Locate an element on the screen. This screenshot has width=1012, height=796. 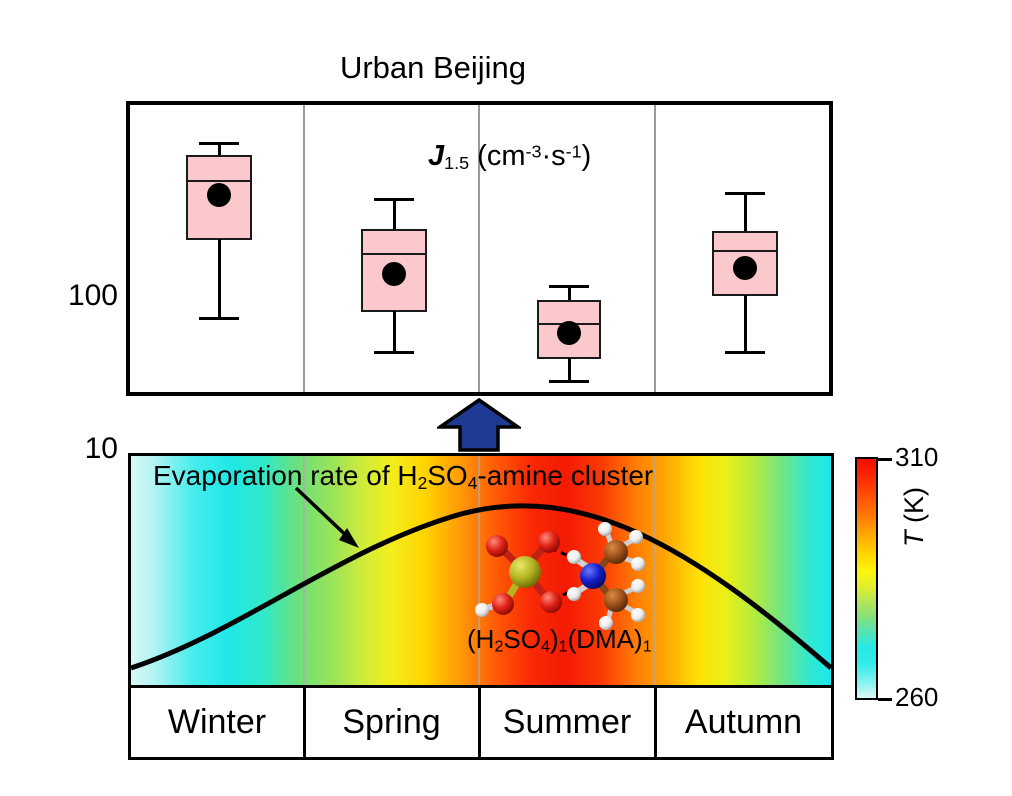
colorbar-tick-max is located at coordinates (885, 459).